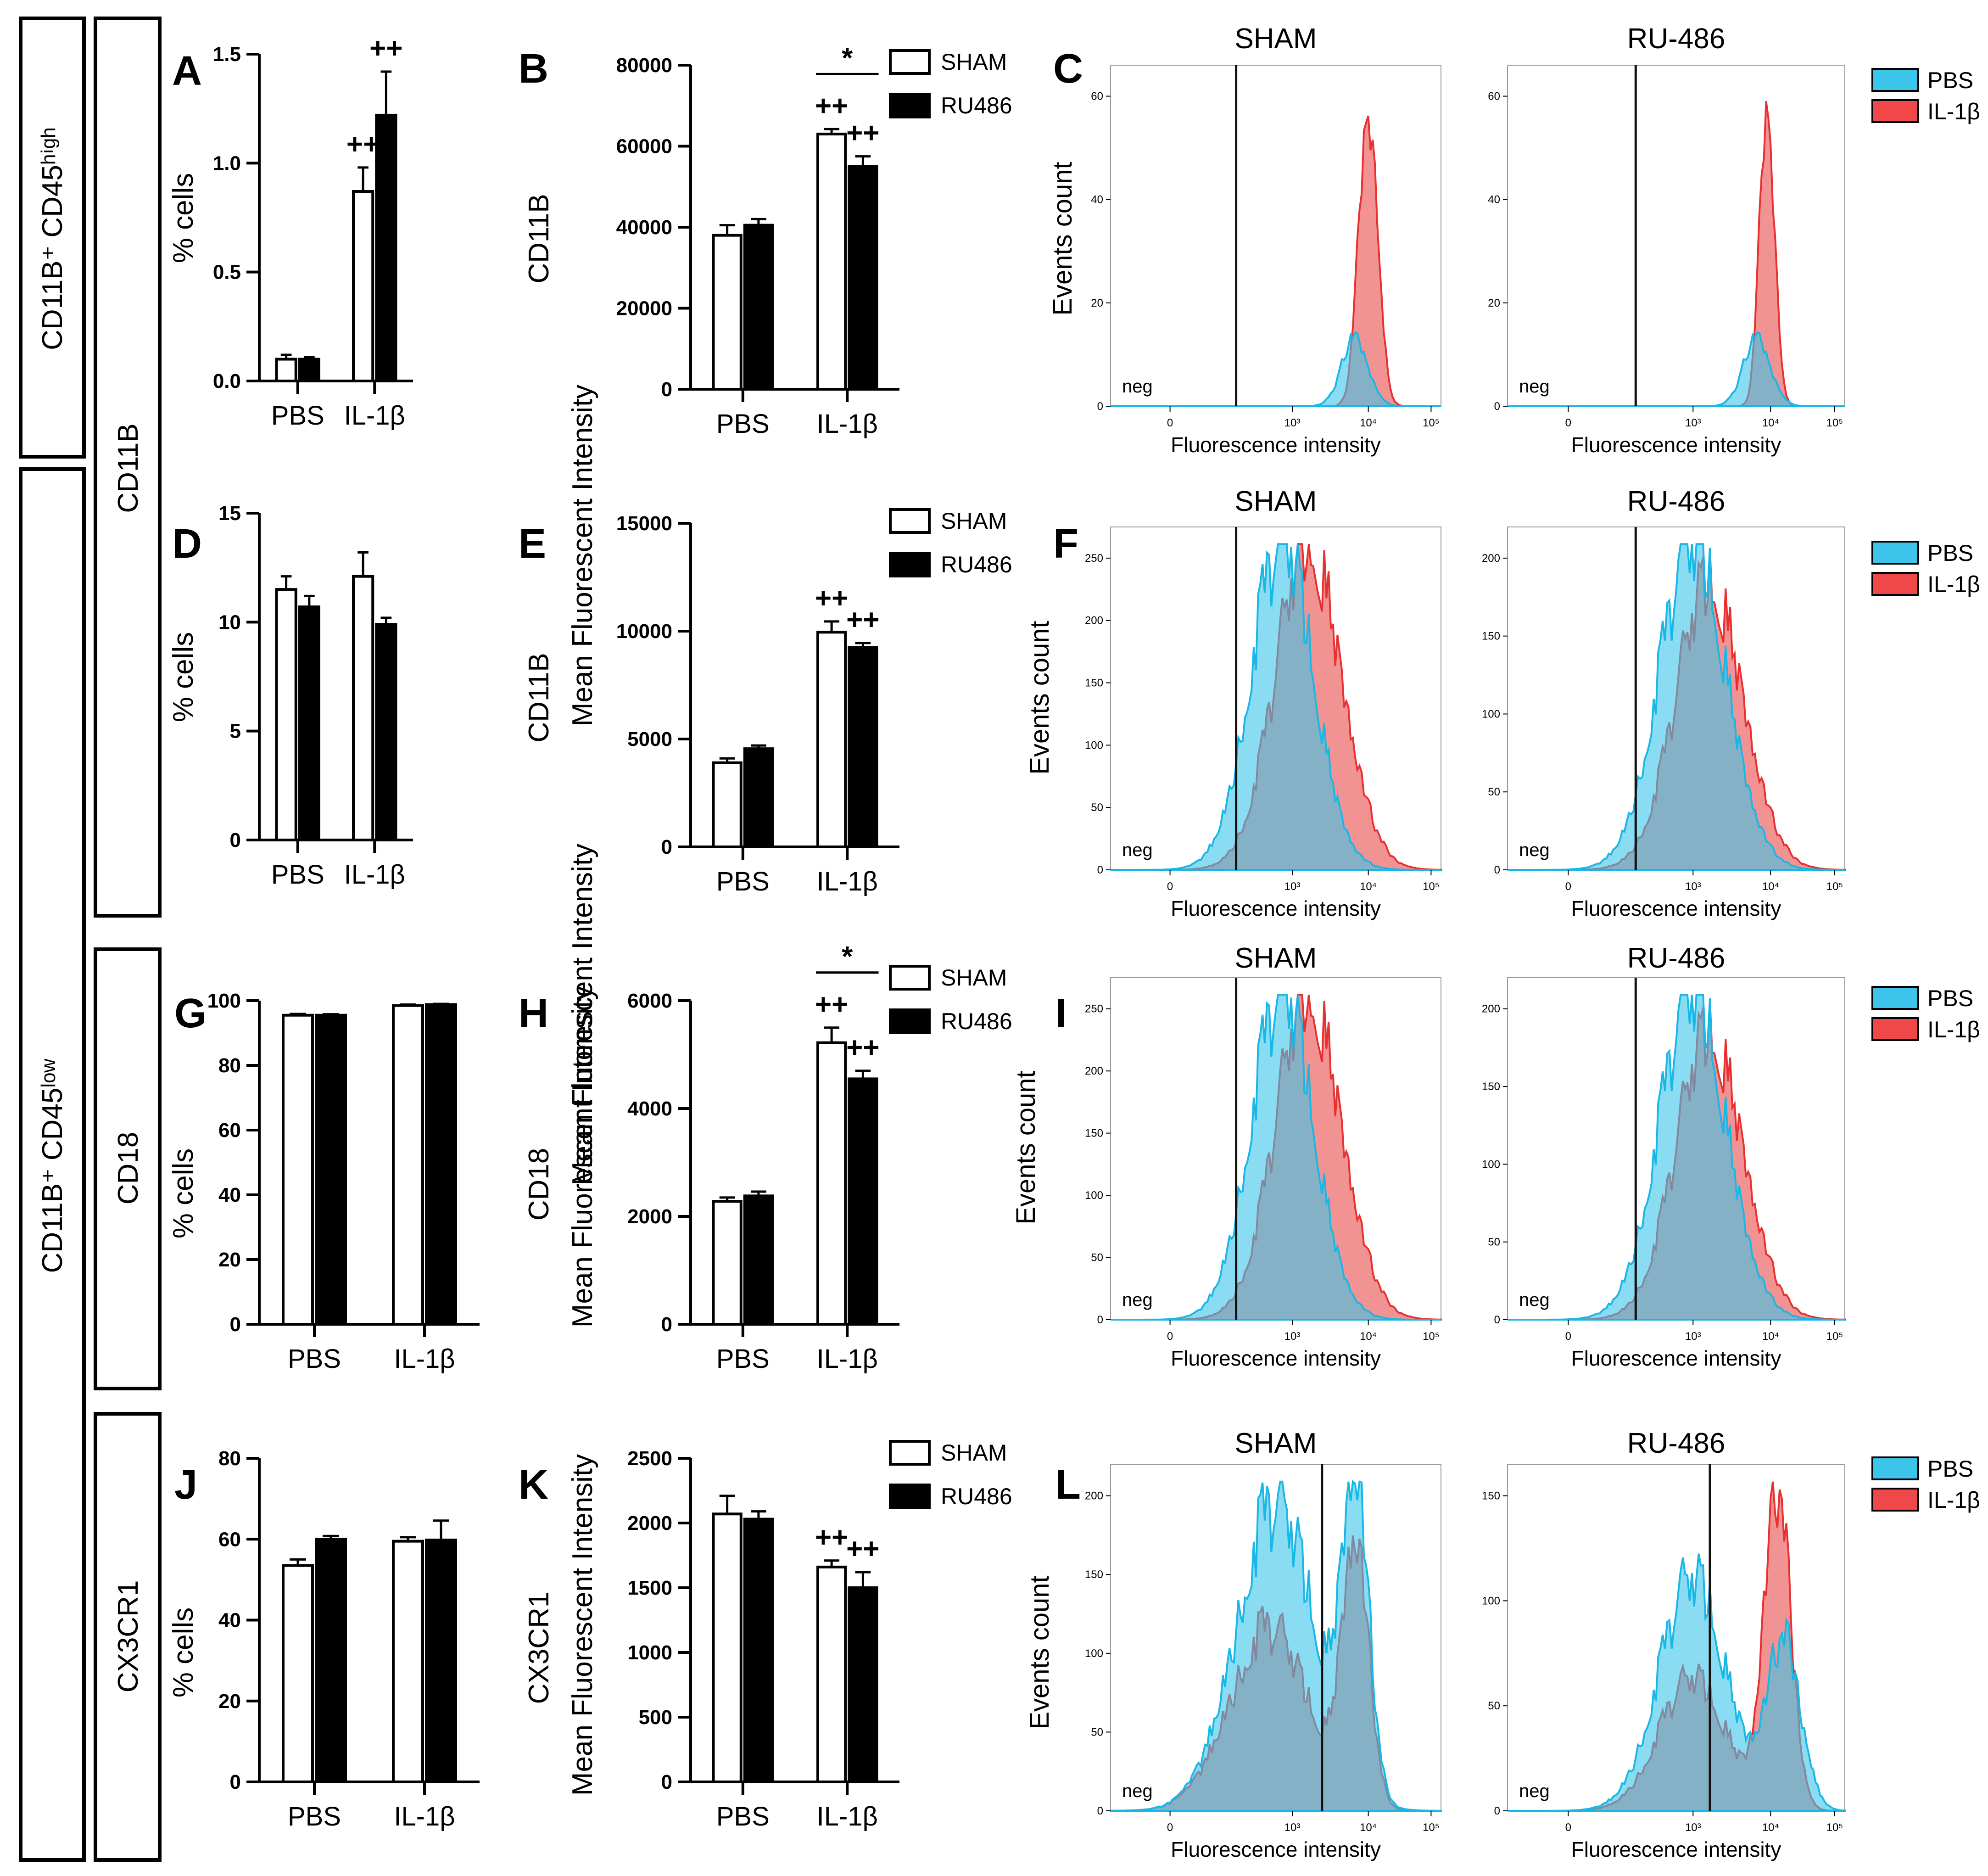  What do you see at coordinates (649, 1652) in the screenshot?
I see `y-tick-label: 1000` at bounding box center [649, 1652].